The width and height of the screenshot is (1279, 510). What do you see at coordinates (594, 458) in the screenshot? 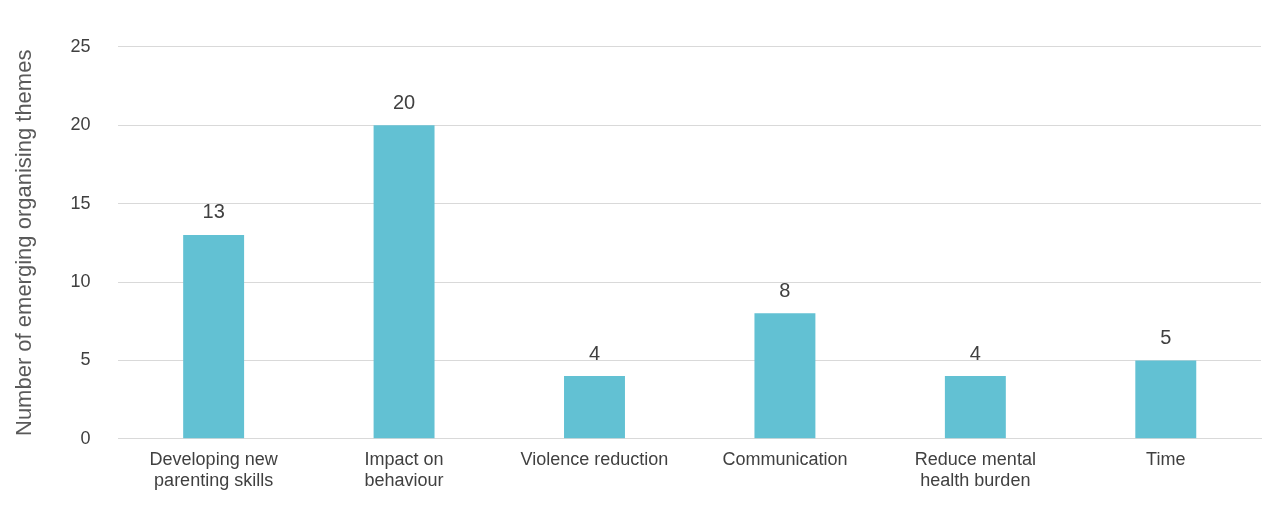
I see `x-tick-label: Violence reduction` at bounding box center [594, 458].